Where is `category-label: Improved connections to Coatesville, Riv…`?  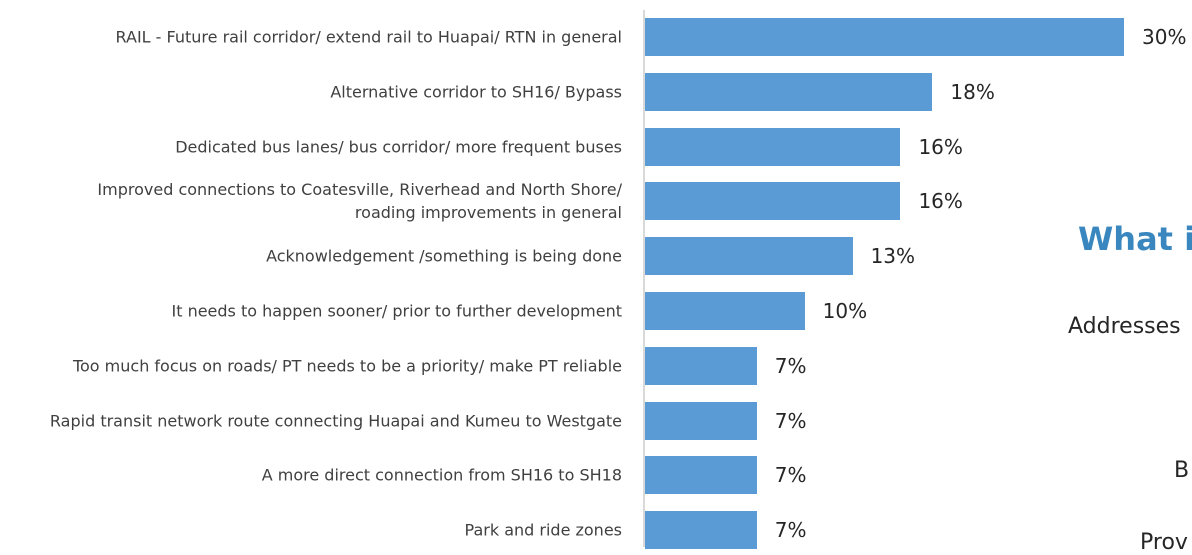 category-label: Improved connections to Coatesville, Riv… is located at coordinates (359, 201).